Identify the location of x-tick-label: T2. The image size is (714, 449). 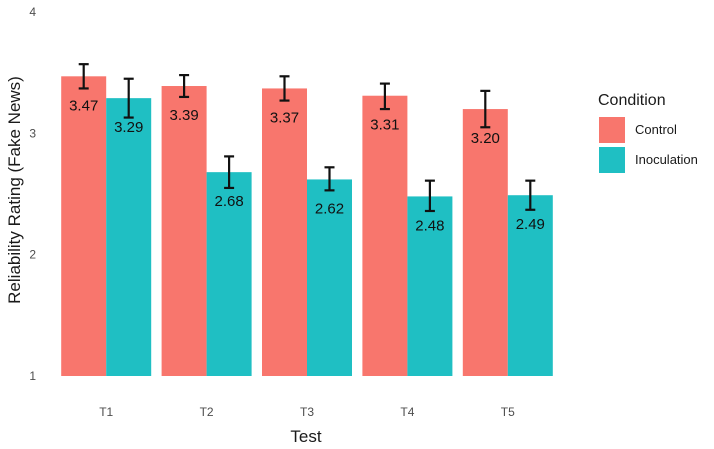
(207, 412).